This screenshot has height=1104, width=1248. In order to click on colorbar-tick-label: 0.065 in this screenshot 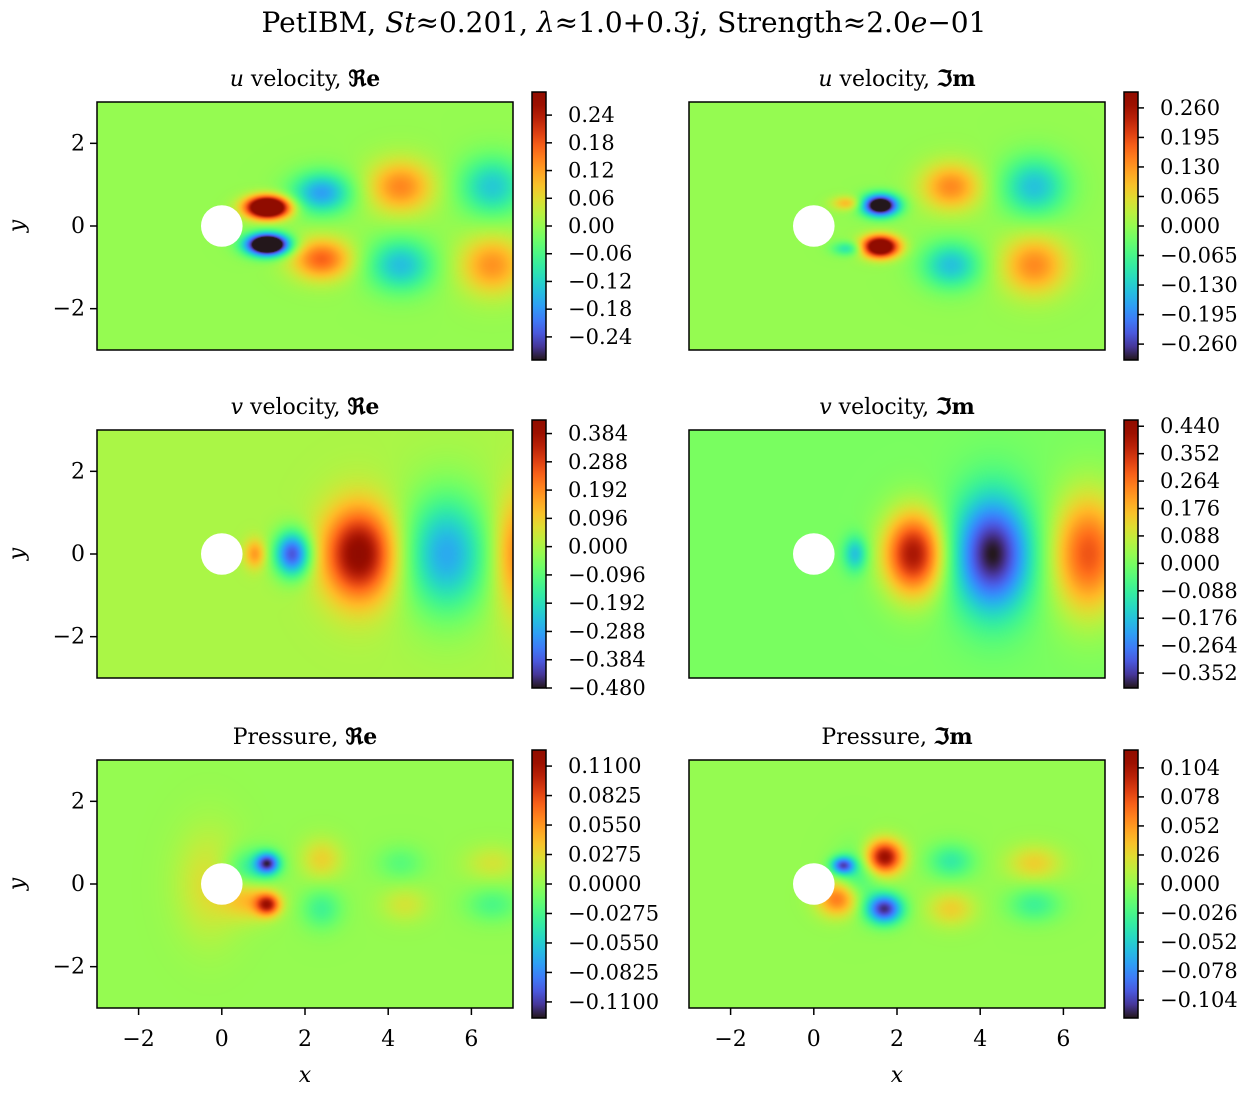, I will do `click(1190, 196)`.